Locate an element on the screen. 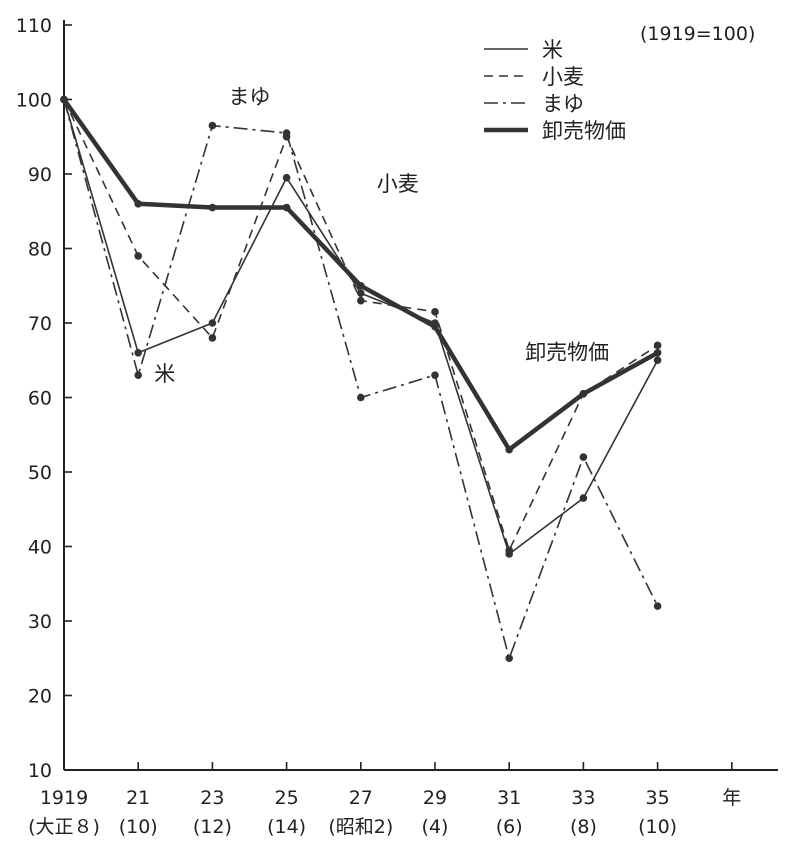 This screenshot has height=841, width=792. y-tick-label: 10 is located at coordinates (40, 771).